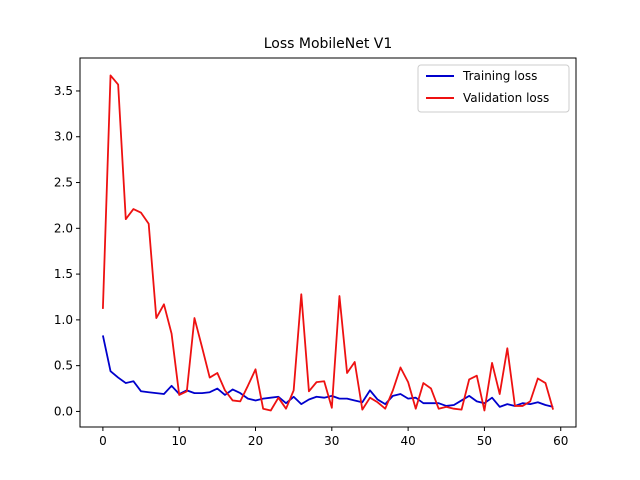 This screenshot has width=640, height=480. What do you see at coordinates (499, 76) in the screenshot?
I see `legend-label-training-loss: Training loss` at bounding box center [499, 76].